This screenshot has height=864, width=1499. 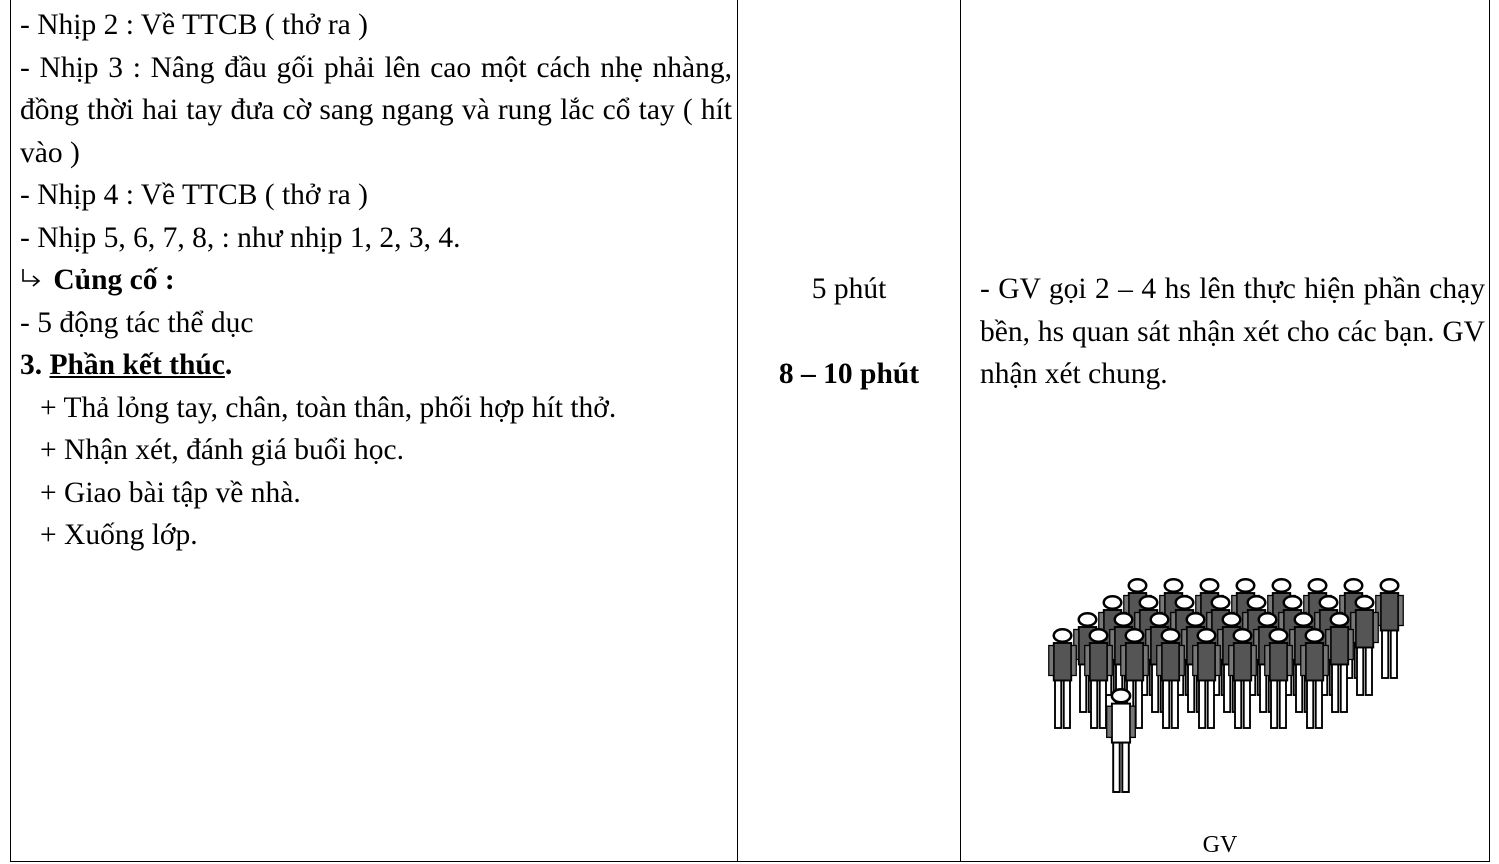 What do you see at coordinates (1226, 685) in the screenshot?
I see `formation-figure` at bounding box center [1226, 685].